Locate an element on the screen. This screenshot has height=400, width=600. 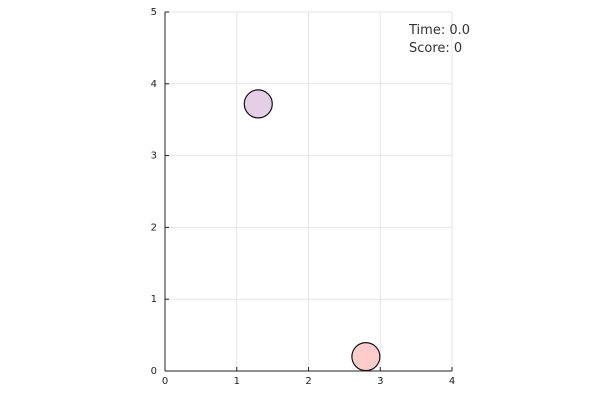
x-tick-label: 2 is located at coordinates (308, 381).